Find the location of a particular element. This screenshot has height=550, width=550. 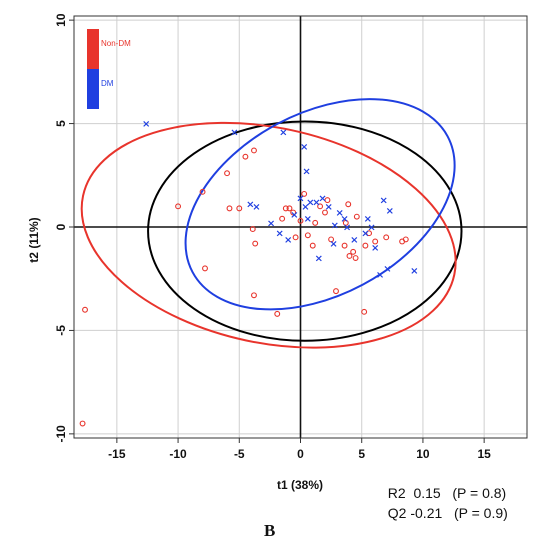

r2-pvalue: (P = 0.8) is located at coordinates (479, 493).